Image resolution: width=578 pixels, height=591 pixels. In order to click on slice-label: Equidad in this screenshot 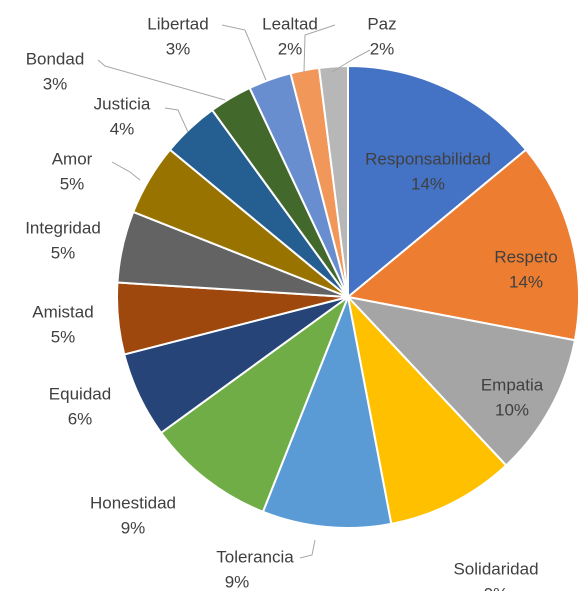, I will do `click(80, 393)`.